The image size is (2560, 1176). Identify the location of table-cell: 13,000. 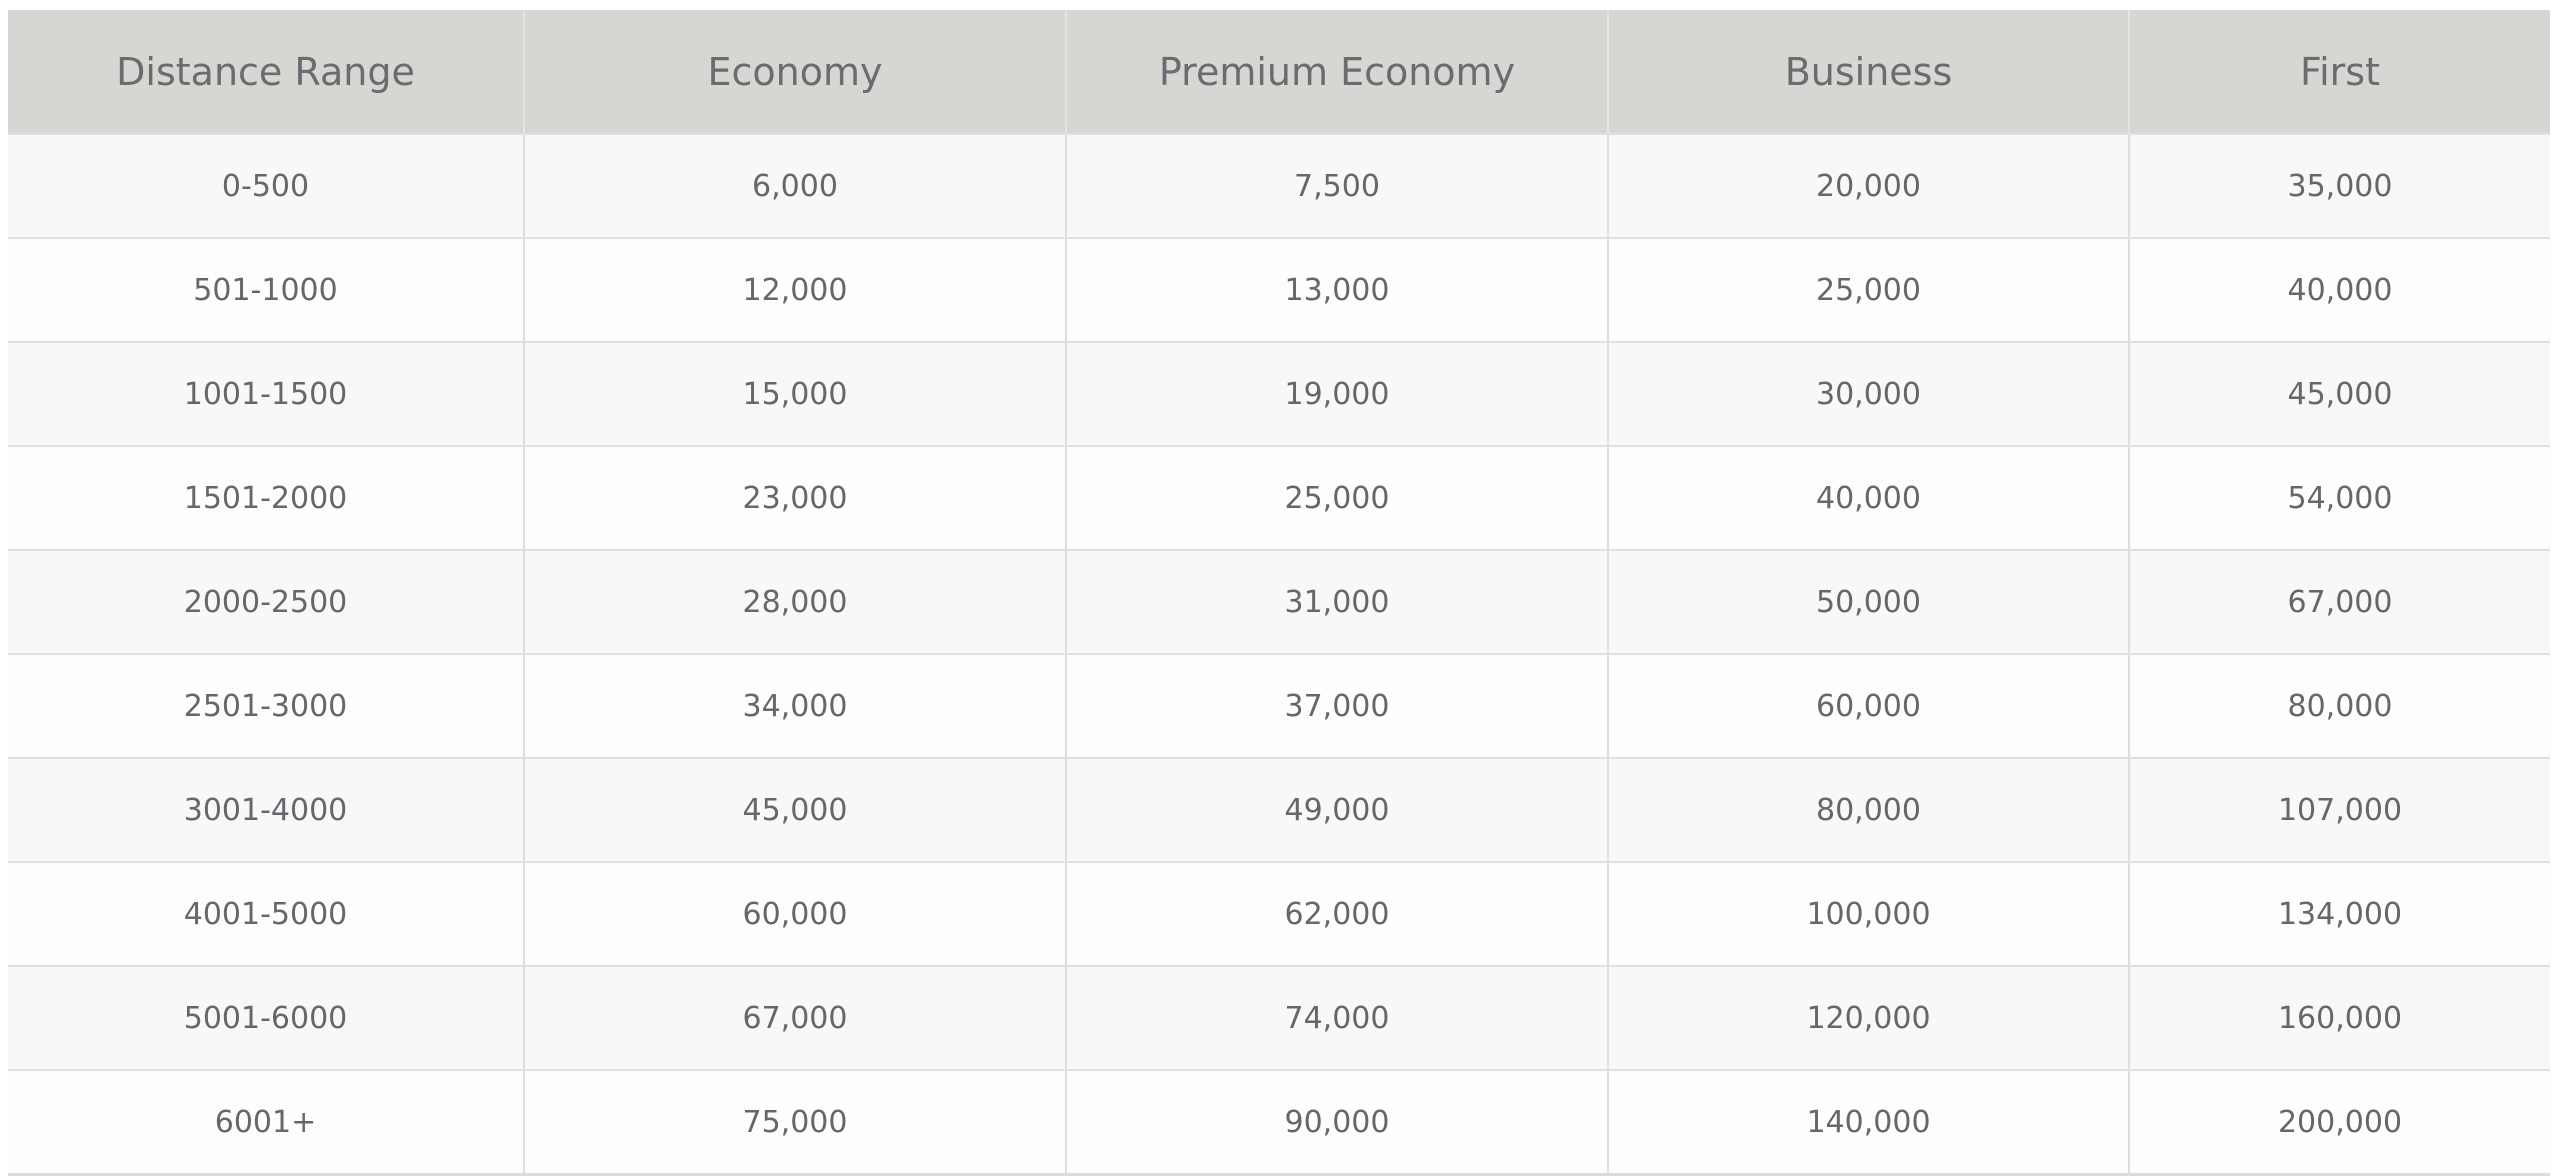
(1336, 289).